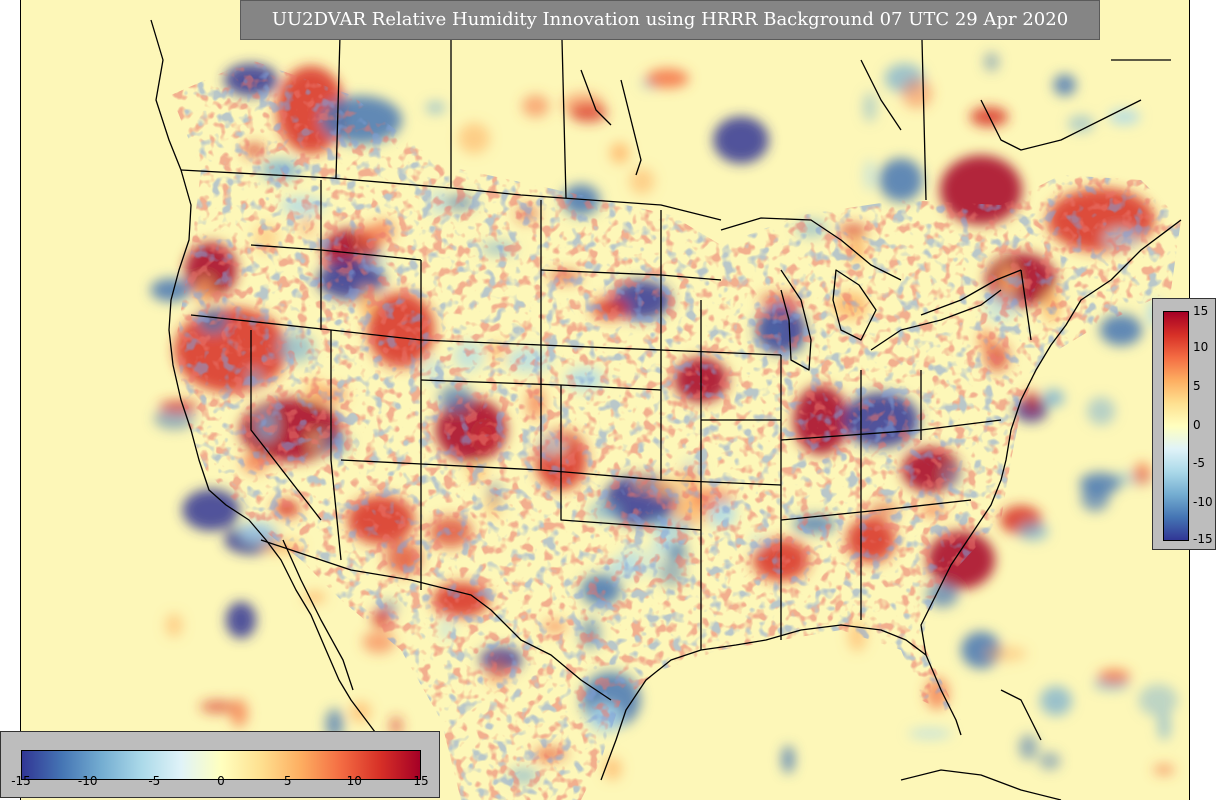 This screenshot has width=1216, height=800. I want to click on horizontal-colorbar-gradient, so click(221, 765).